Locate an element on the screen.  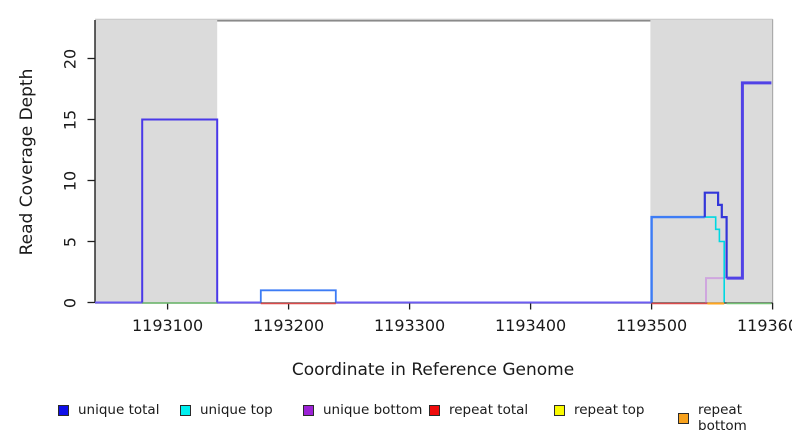
y-tick-label: 15 is located at coordinates (70, 119).